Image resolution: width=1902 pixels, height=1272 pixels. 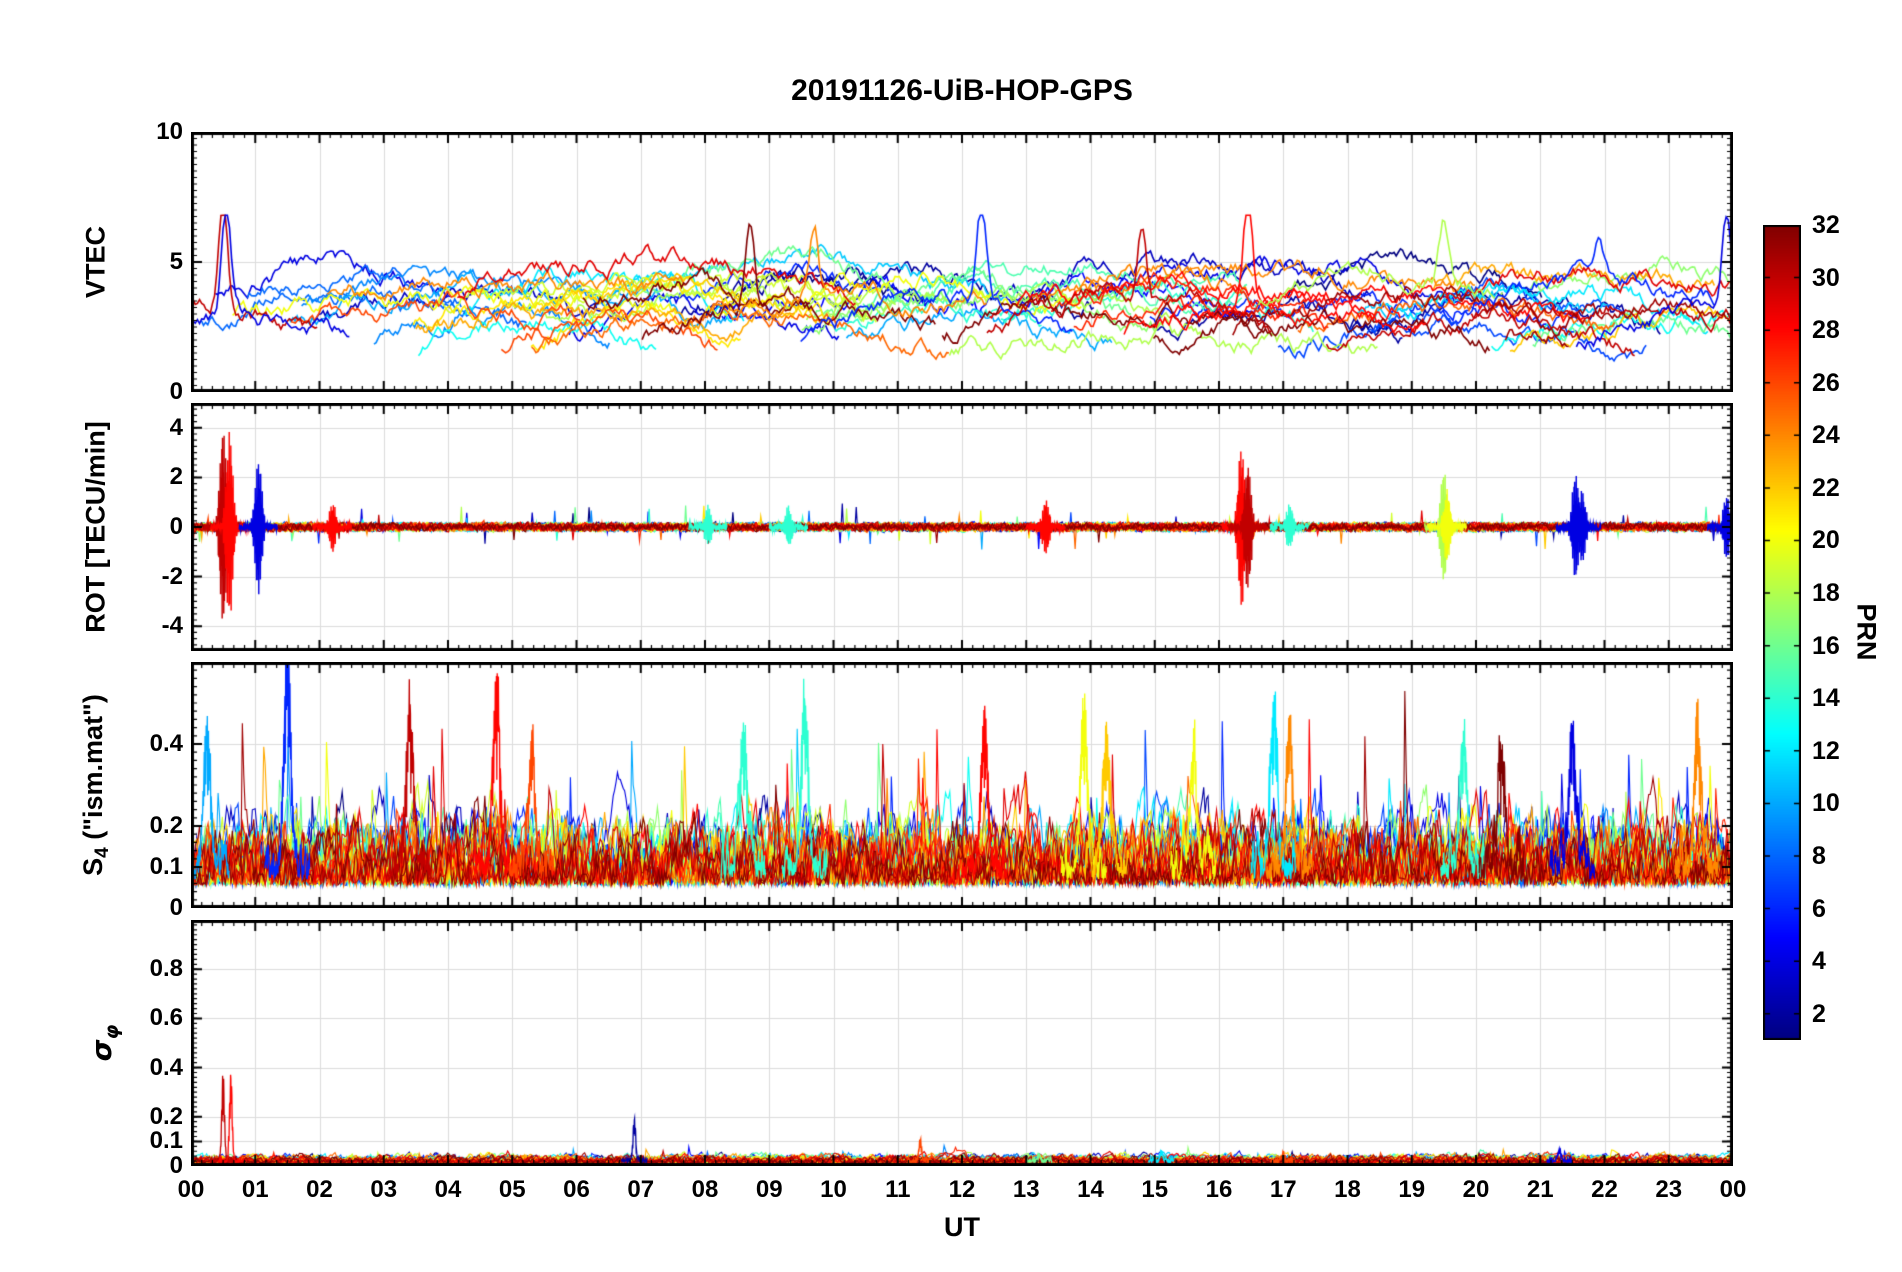 What do you see at coordinates (1819, 961) in the screenshot?
I see `colorbar-tick-label: 4` at bounding box center [1819, 961].